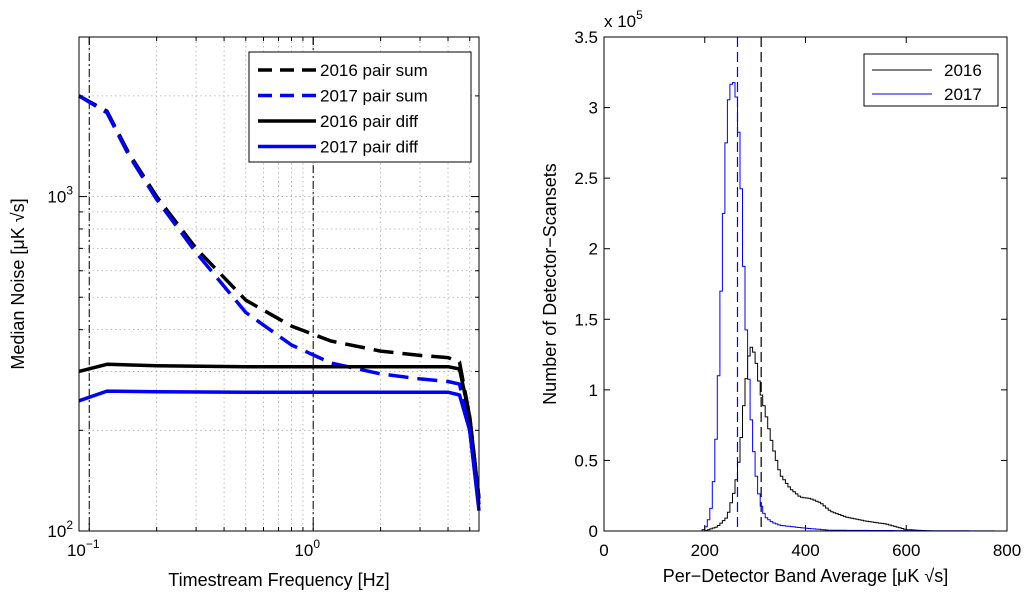 The image size is (1032, 596). I want to click on right-multiplier-label: x 105, so click(623, 19).